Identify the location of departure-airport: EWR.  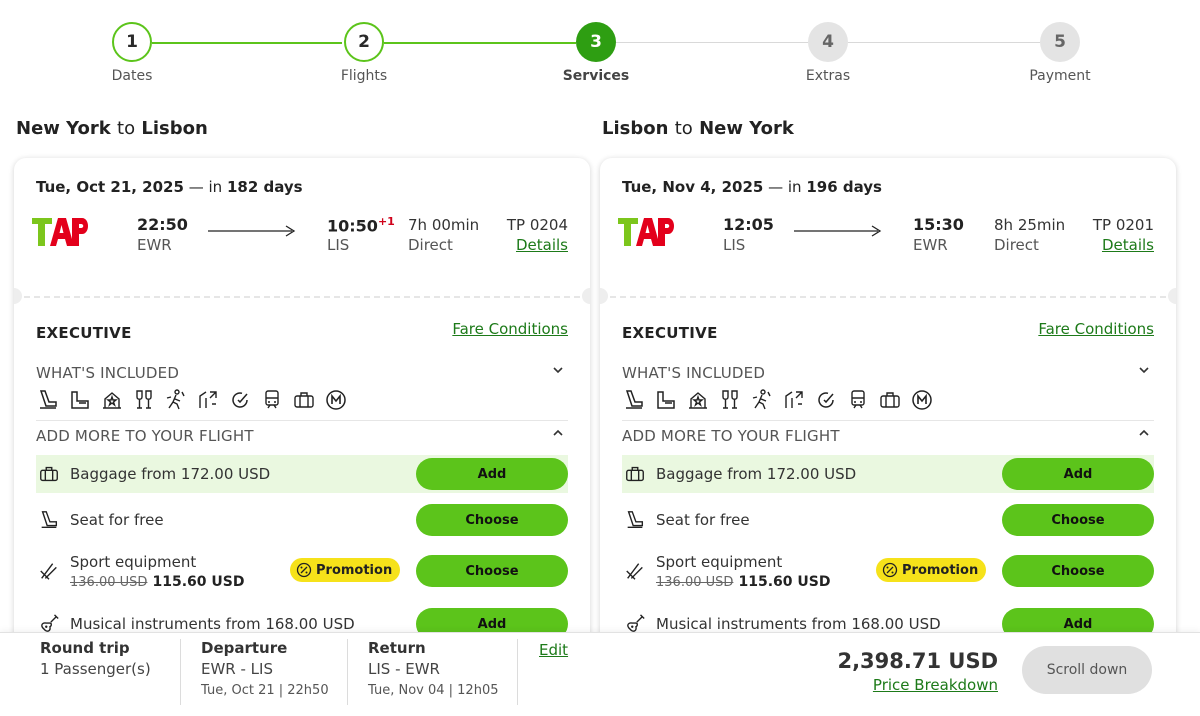
(154, 245).